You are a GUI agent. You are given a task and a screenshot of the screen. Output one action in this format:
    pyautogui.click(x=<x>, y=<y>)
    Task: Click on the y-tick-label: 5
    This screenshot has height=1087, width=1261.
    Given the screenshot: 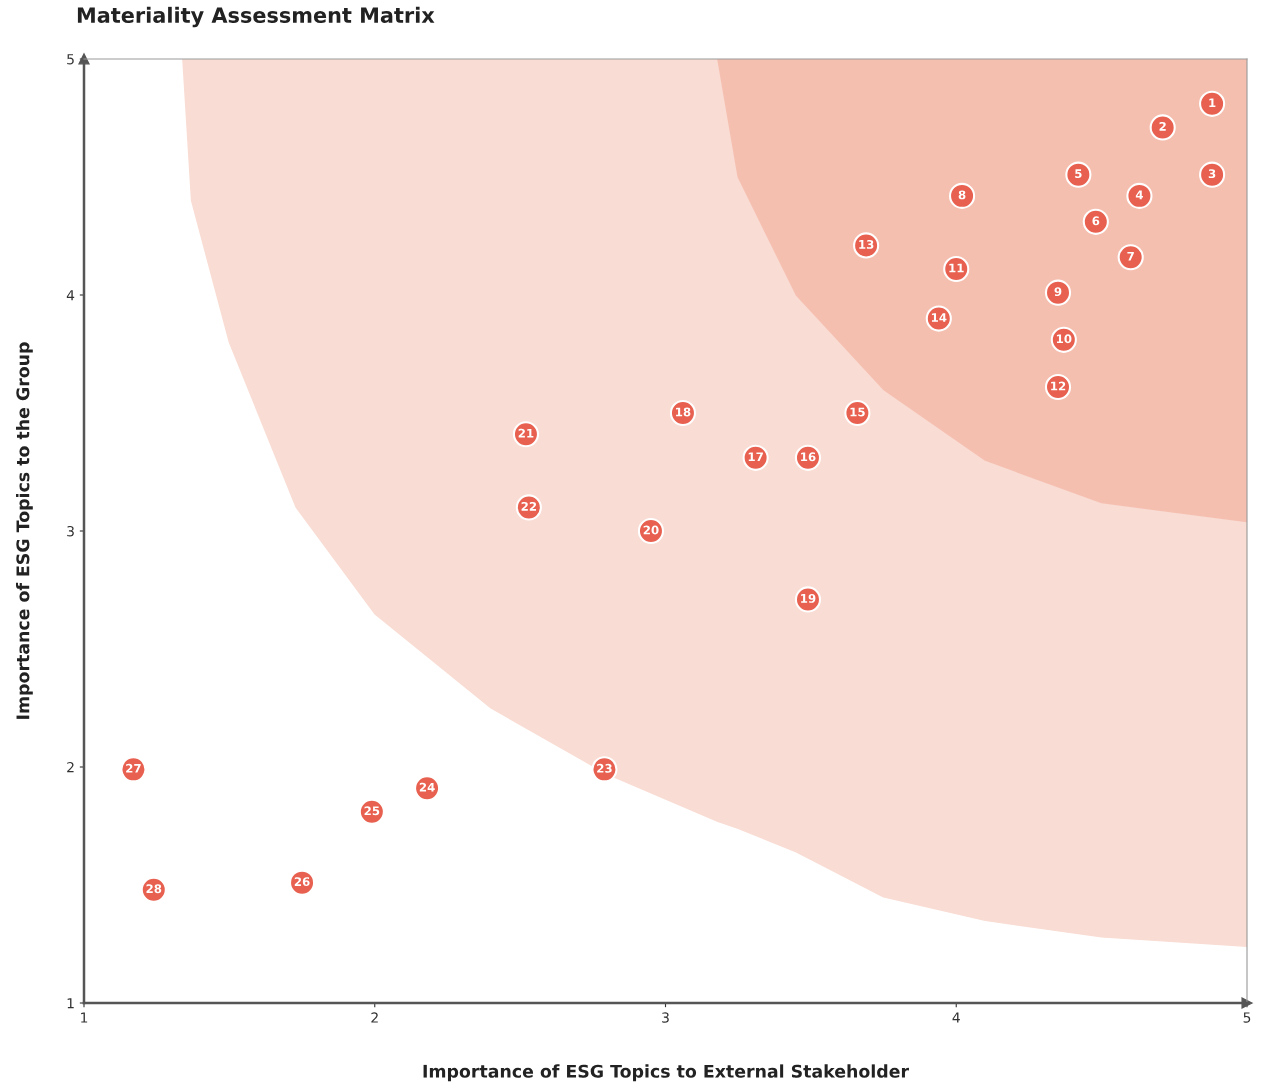 What is the action you would take?
    pyautogui.click(x=70, y=59)
    